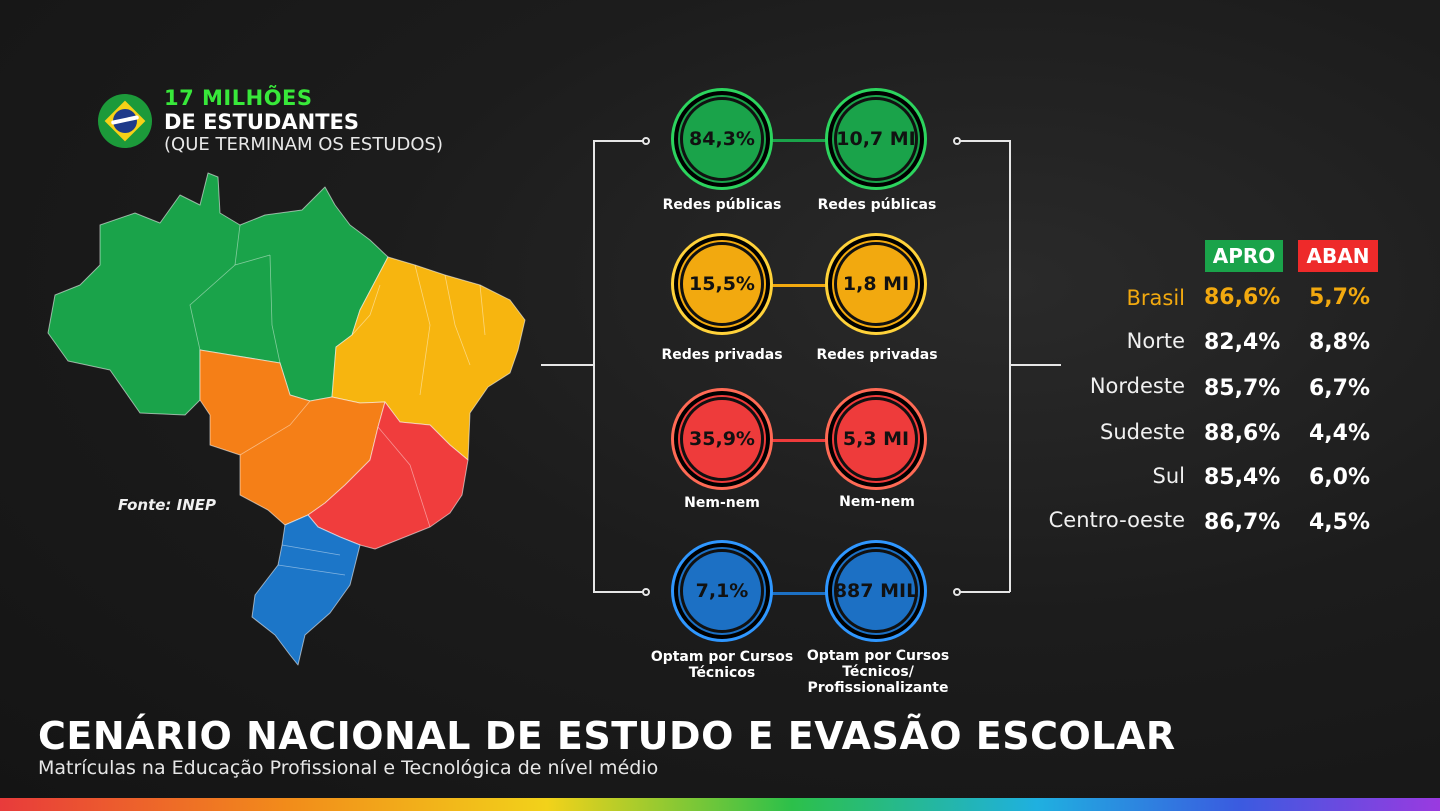  Describe the element at coordinates (1340, 342) in the screenshot. I see `region-aban-value: 8,8%` at that location.